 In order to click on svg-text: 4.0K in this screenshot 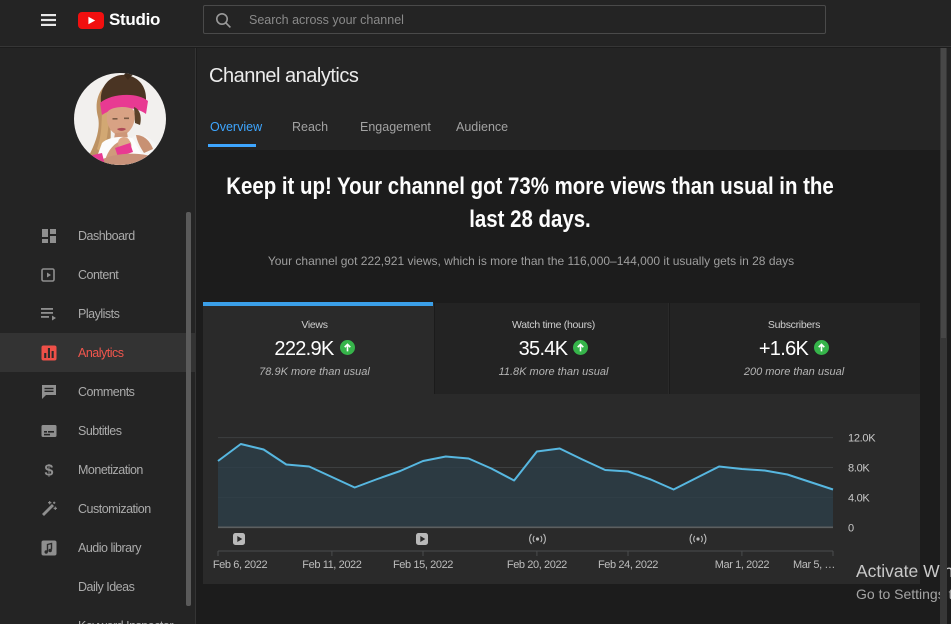, I will do `click(859, 498)`.